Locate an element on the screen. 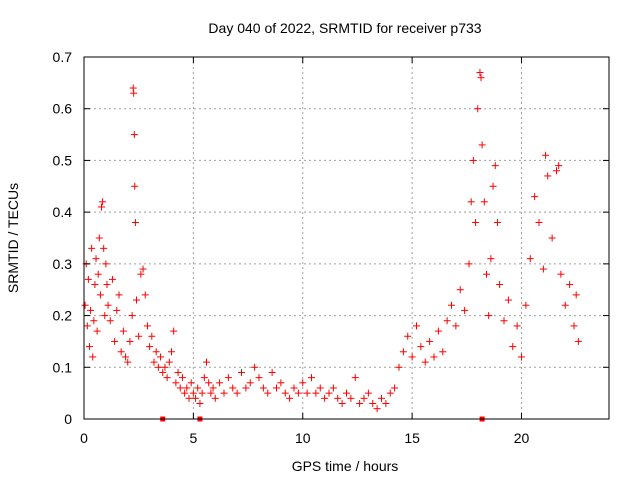  x-axis-label: GPS time / hours is located at coordinates (345, 466).